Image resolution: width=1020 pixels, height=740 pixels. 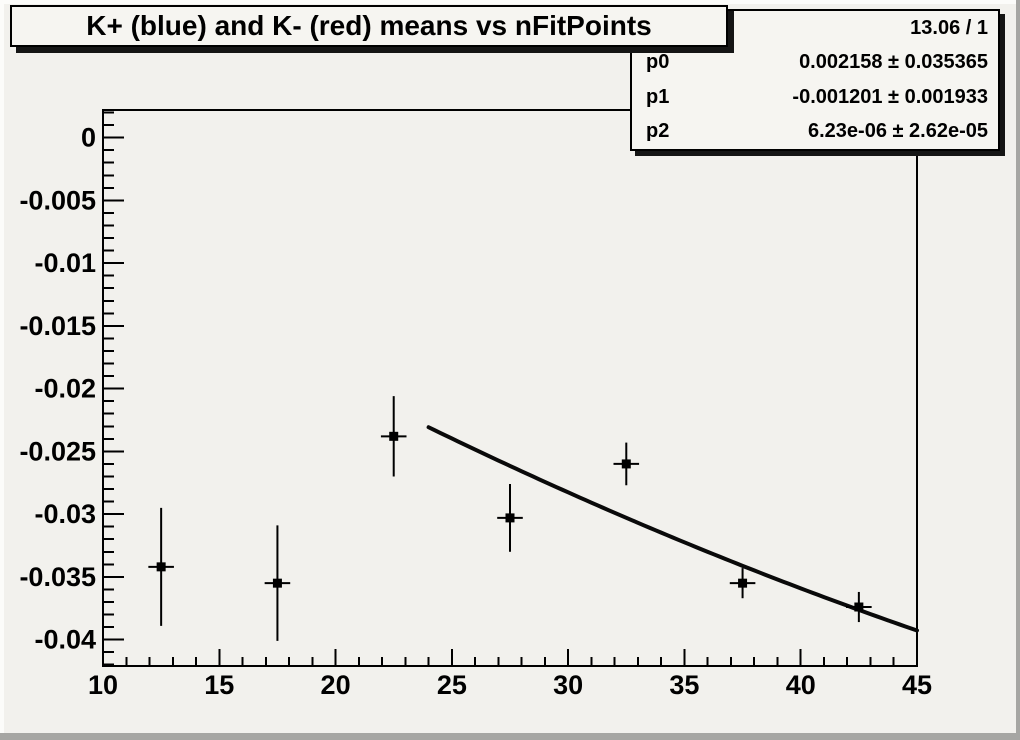 What do you see at coordinates (57, 326) in the screenshot?
I see `y-tick-label: -0.015` at bounding box center [57, 326].